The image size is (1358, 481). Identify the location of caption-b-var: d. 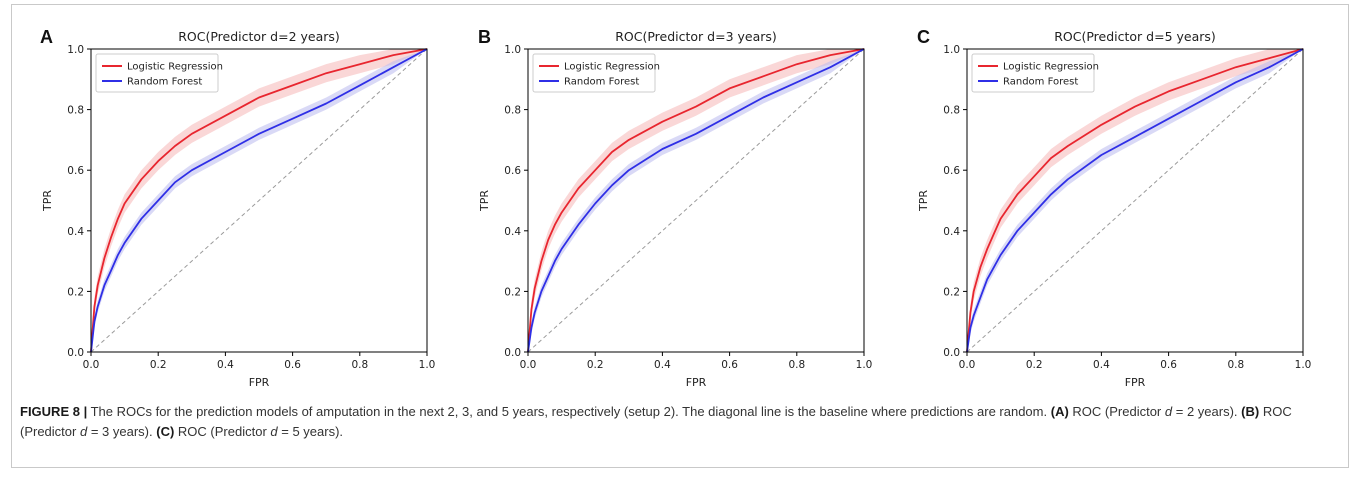
(83, 431).